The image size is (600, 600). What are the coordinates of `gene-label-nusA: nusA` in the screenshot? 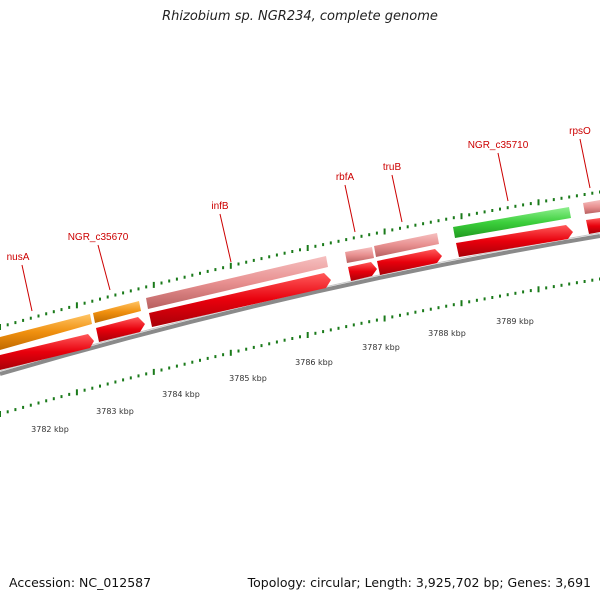 It's located at (18, 257).